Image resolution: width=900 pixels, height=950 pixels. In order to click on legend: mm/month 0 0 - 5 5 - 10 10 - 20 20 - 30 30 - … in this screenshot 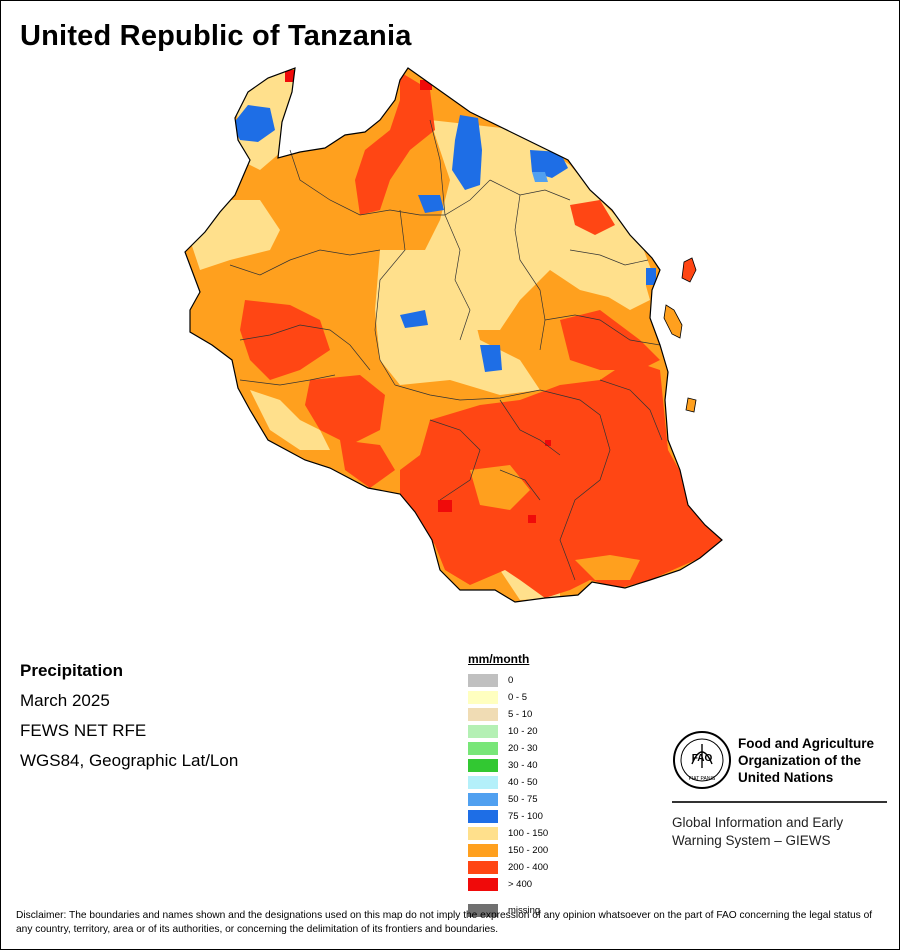, I will do `click(533, 784)`.